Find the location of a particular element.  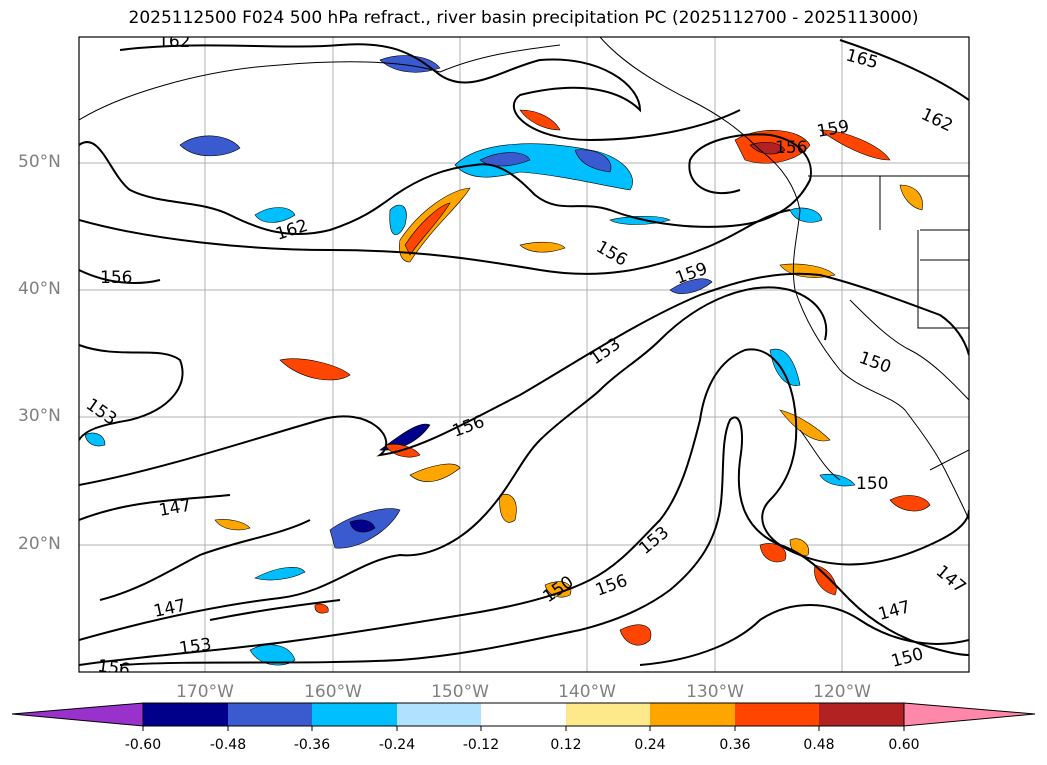

lat-label: 30°N is located at coordinates (39, 416).